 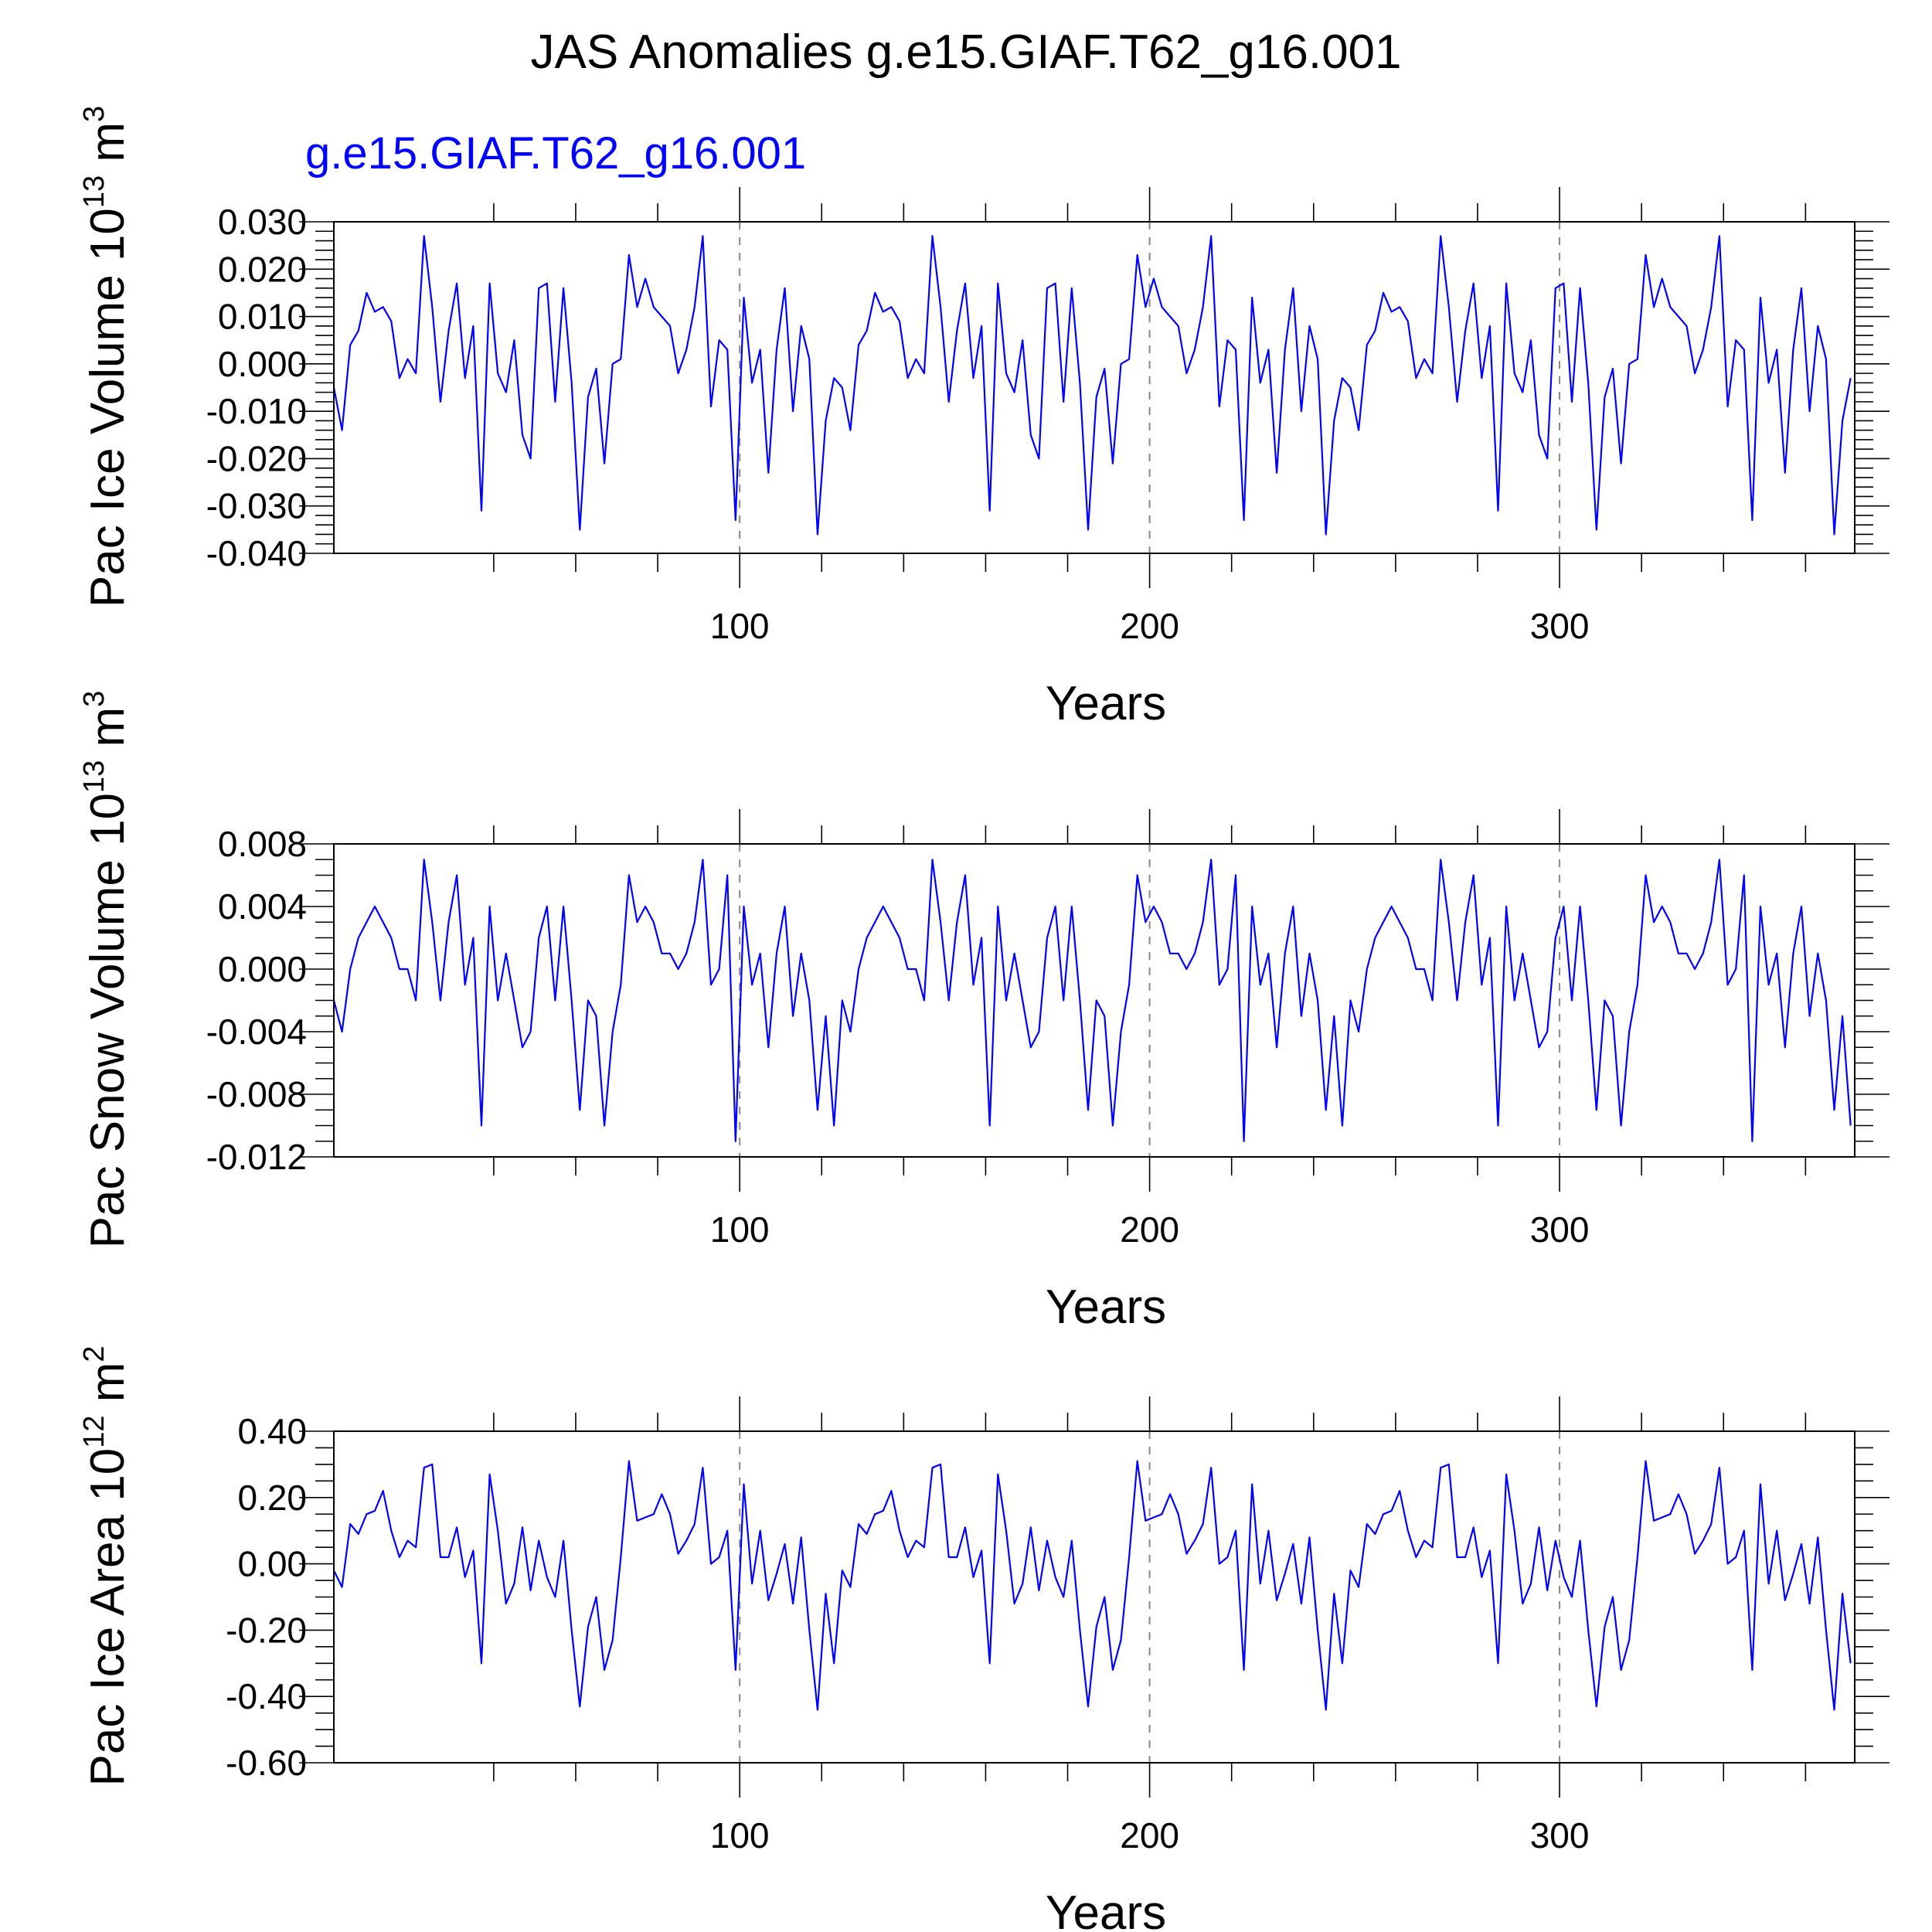 What do you see at coordinates (272, 1431) in the screenshot?
I see `y-tick-label: 0.40` at bounding box center [272, 1431].